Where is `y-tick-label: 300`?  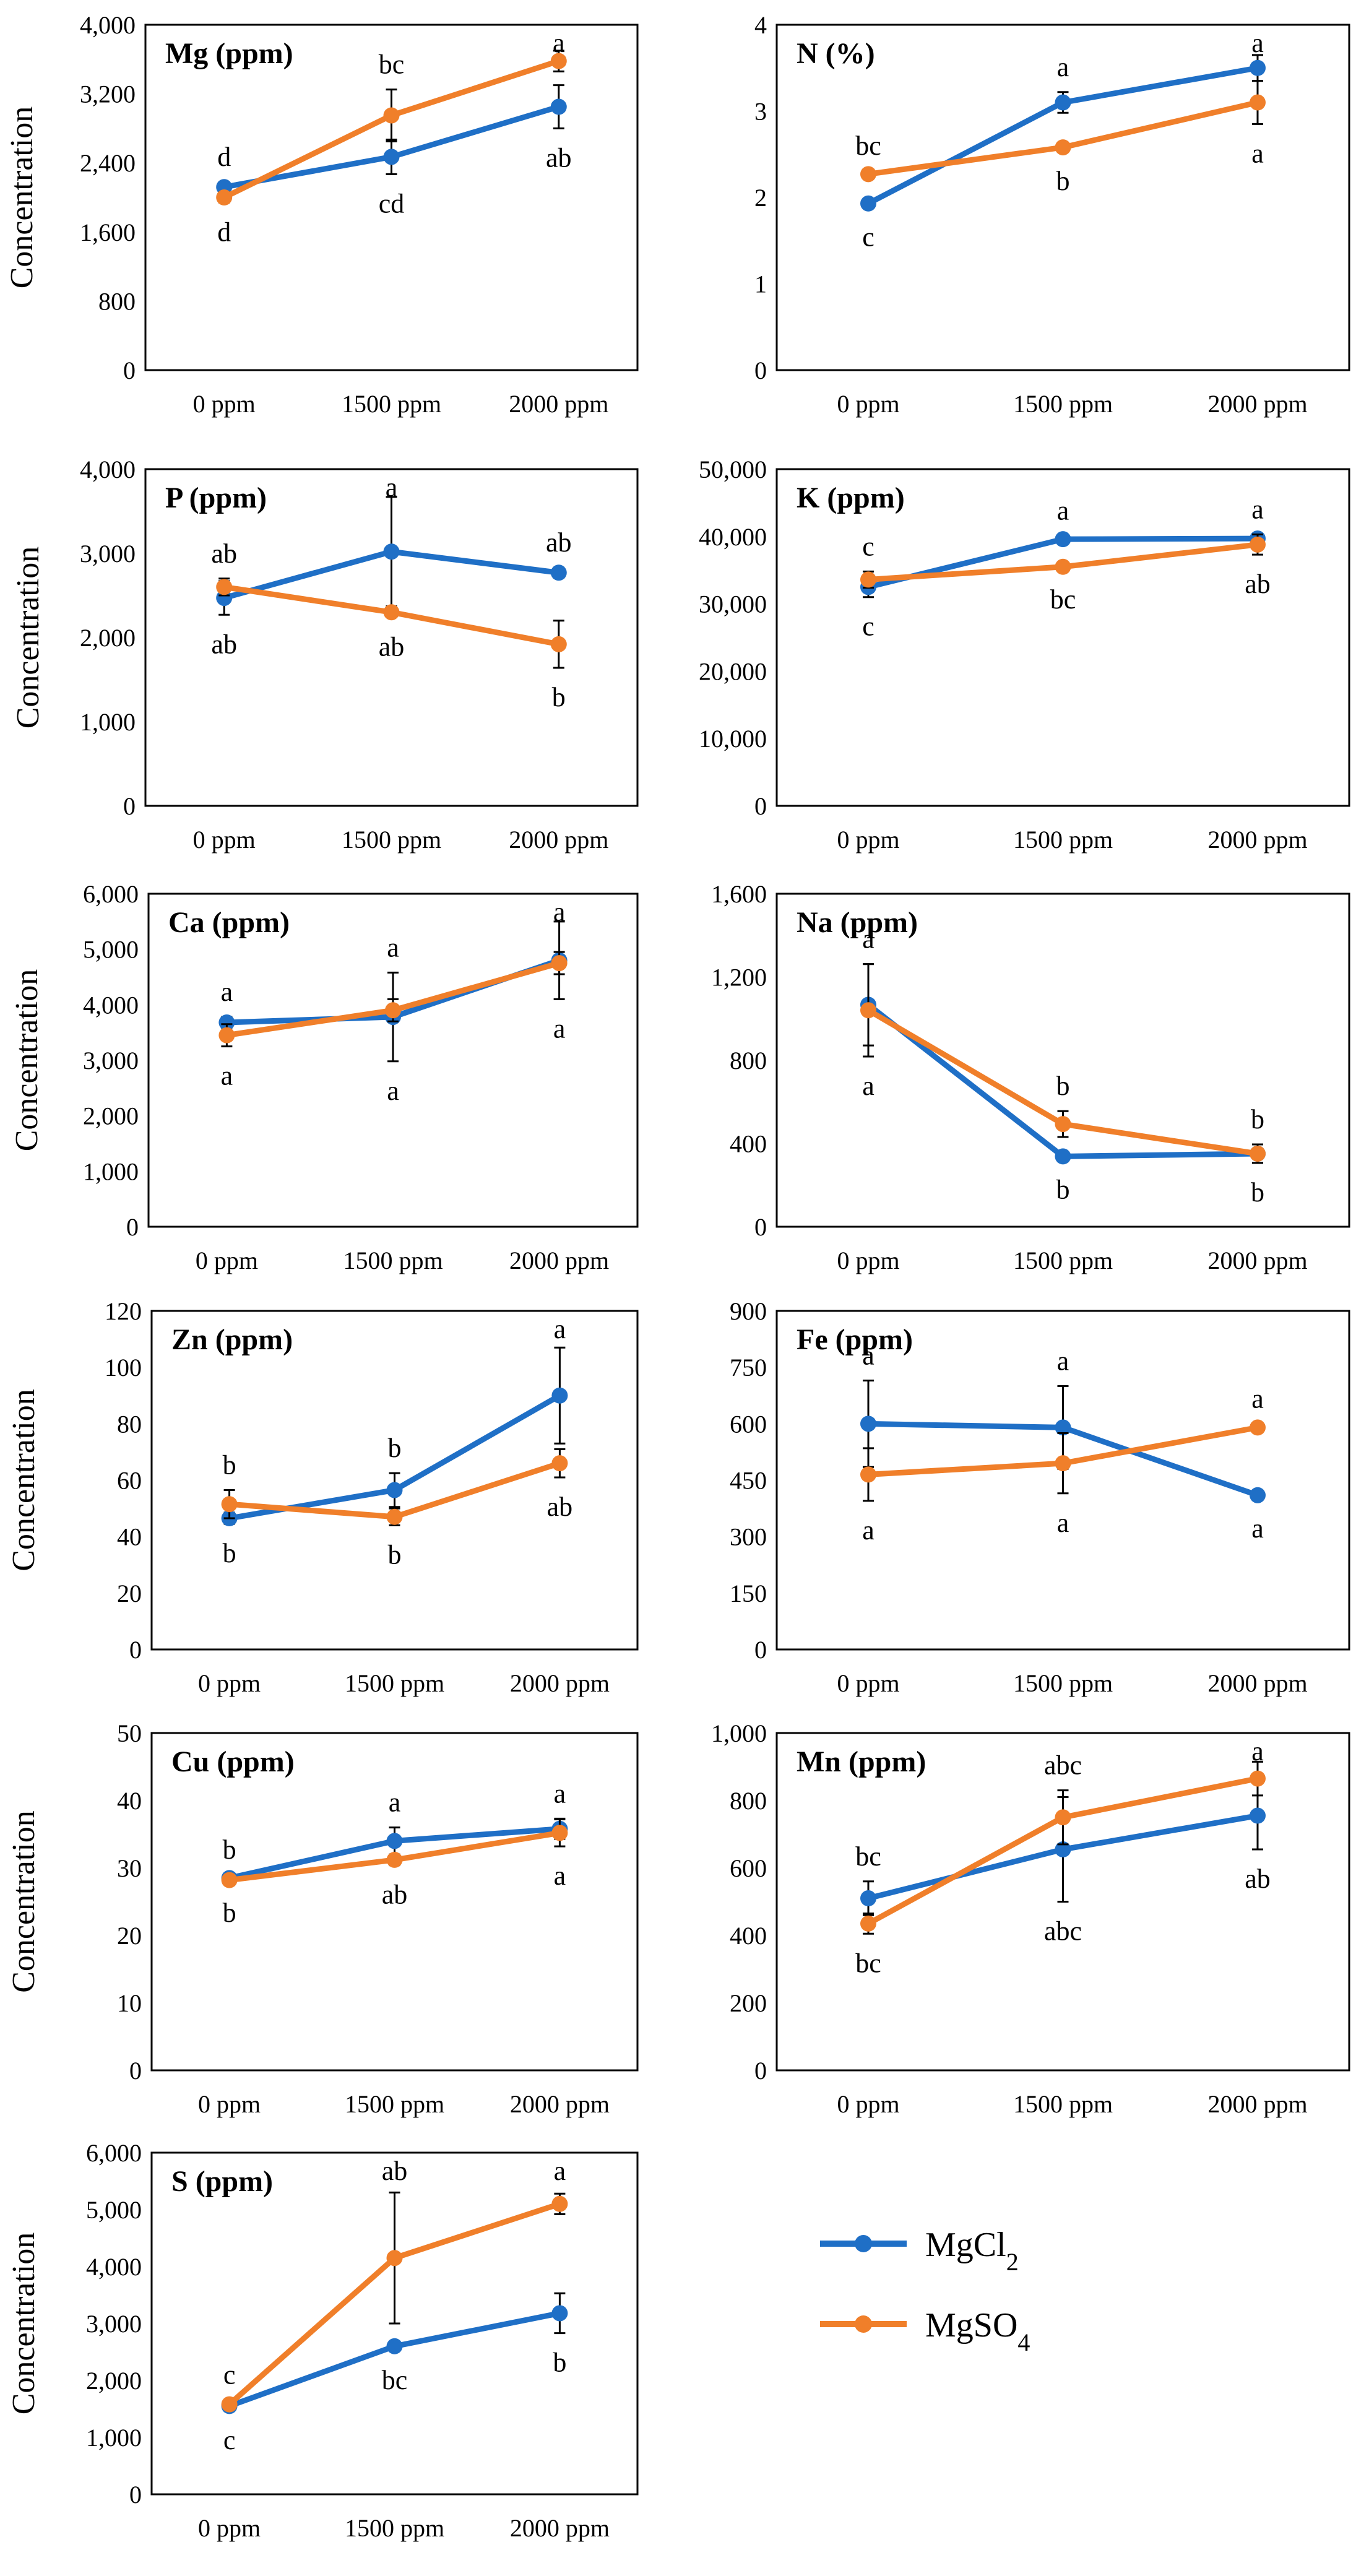 y-tick-label: 300 is located at coordinates (748, 1537).